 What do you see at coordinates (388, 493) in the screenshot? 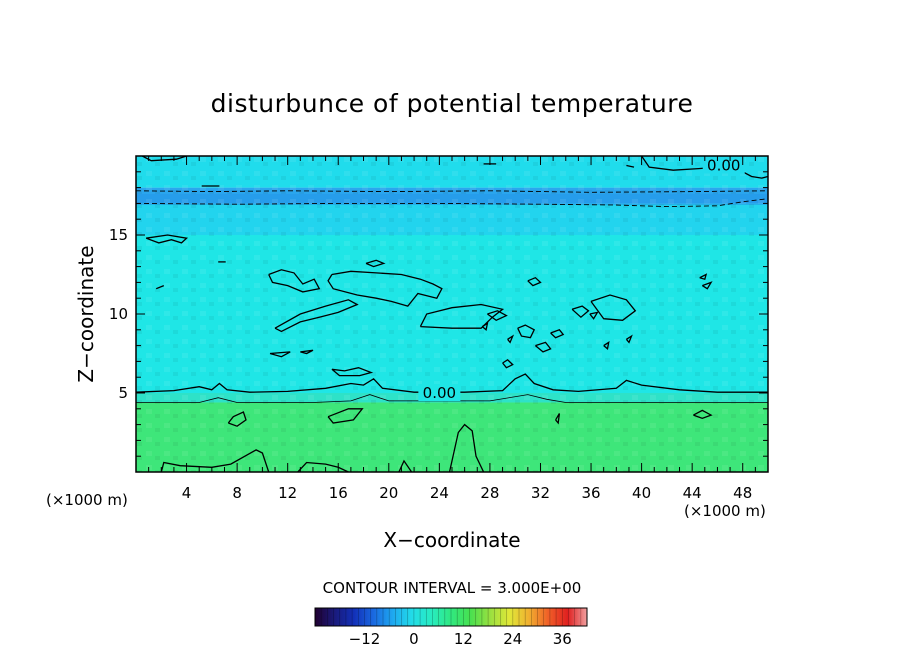
I see `x-tick-label: 20` at bounding box center [388, 493].